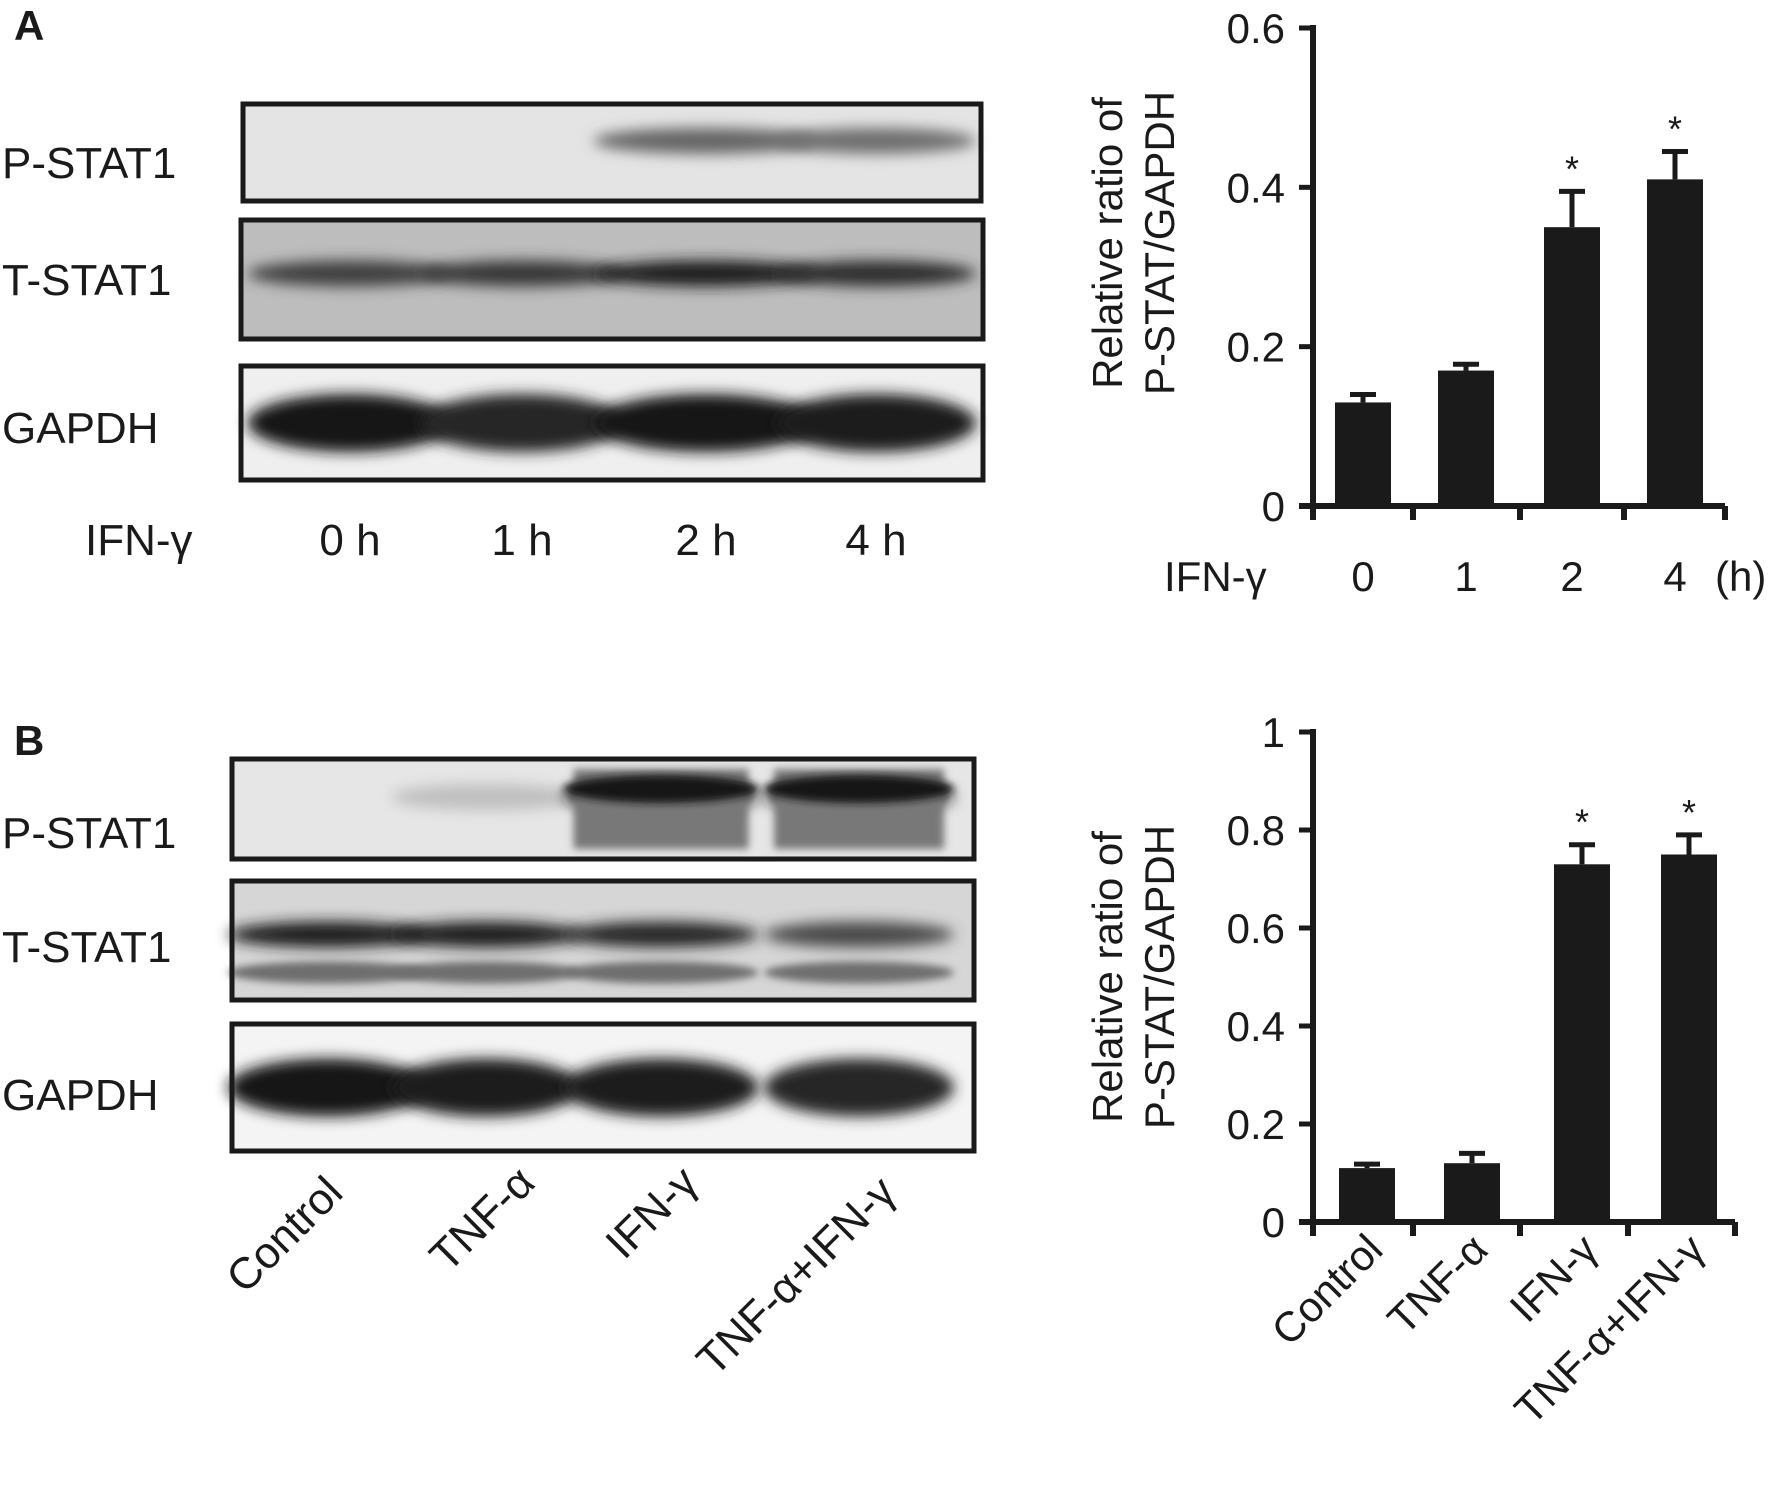 This screenshot has width=1772, height=1489. What do you see at coordinates (1215, 576) in the screenshot?
I see `x-axis-label: IFN-γ` at bounding box center [1215, 576].